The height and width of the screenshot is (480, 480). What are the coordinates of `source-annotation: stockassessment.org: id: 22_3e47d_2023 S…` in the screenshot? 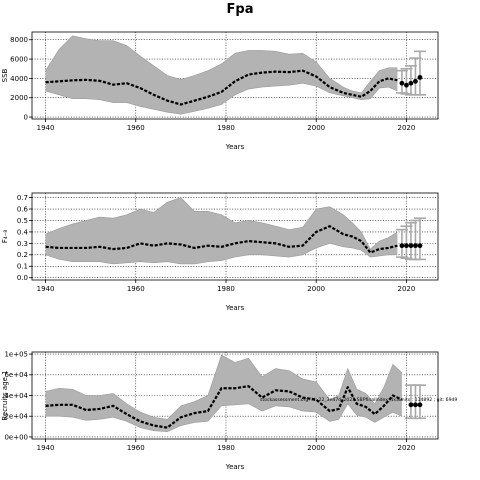 It's located at (358, 400).